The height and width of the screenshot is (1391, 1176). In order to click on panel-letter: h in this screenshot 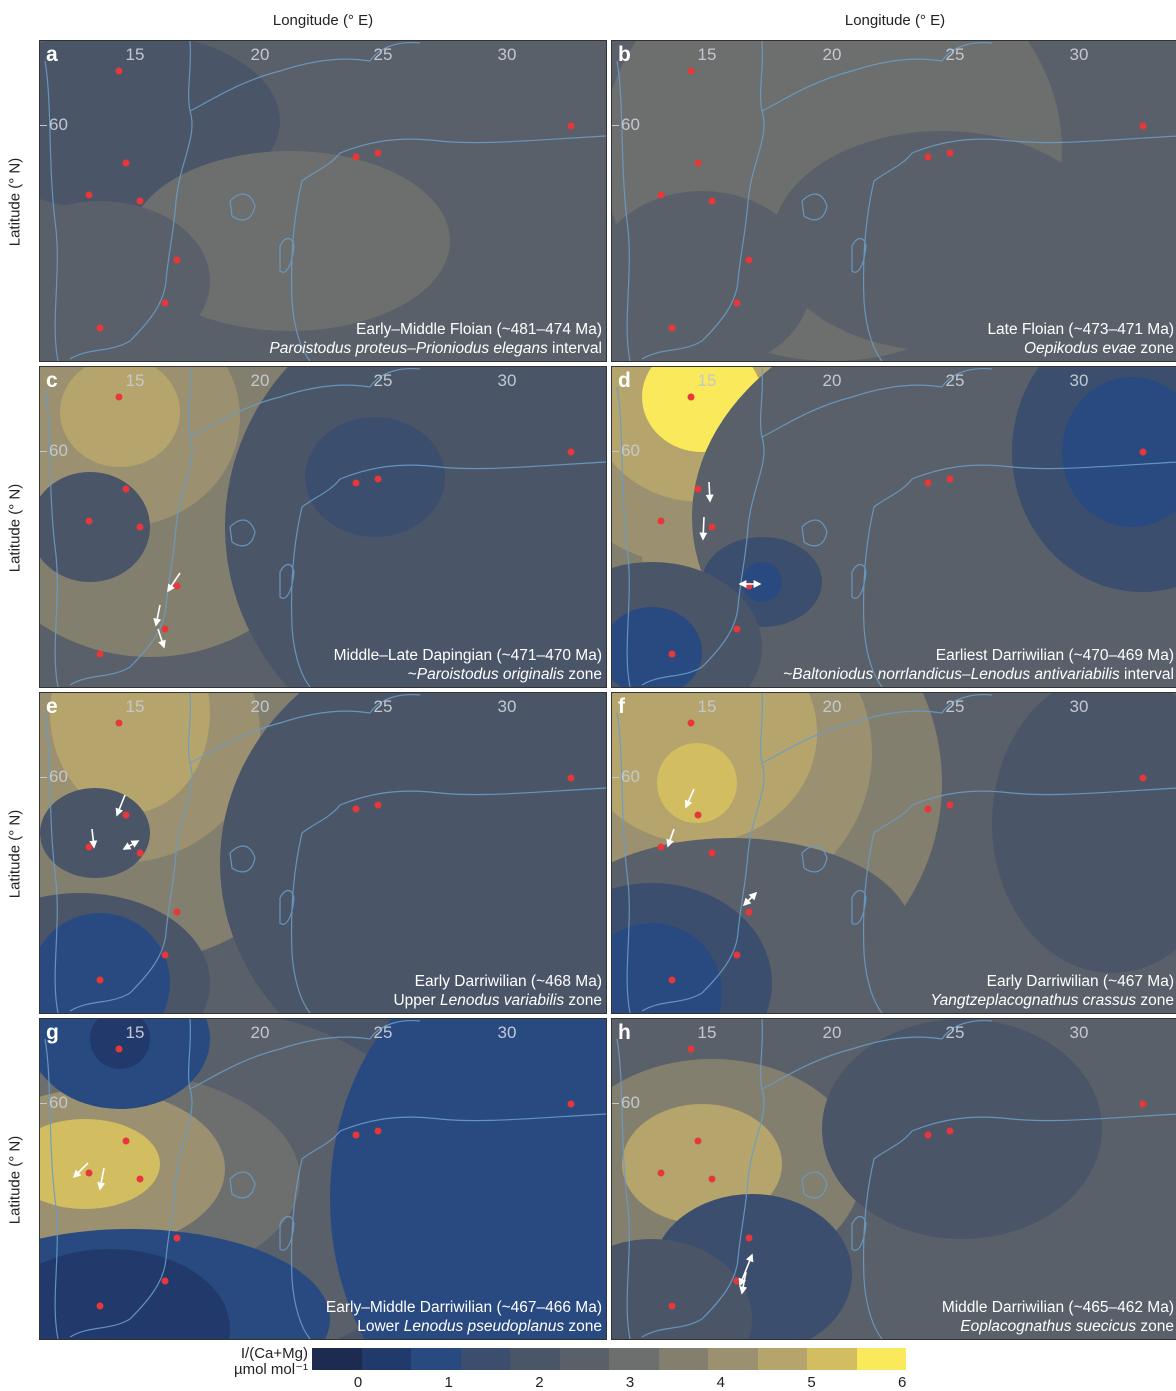, I will do `click(624, 1032)`.